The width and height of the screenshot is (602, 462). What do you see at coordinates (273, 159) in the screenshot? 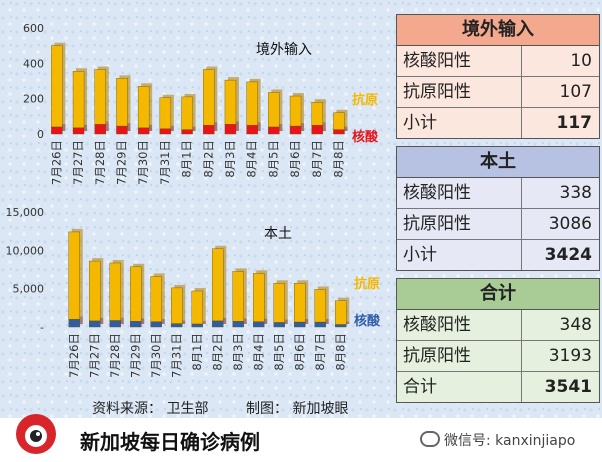
I see `x-tick-label: 8月5日` at bounding box center [273, 159].